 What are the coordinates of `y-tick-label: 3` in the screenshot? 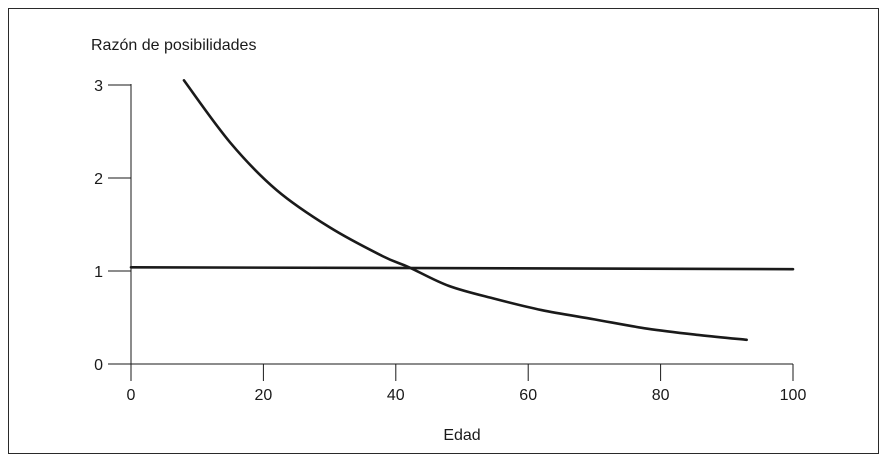 It's located at (98, 86).